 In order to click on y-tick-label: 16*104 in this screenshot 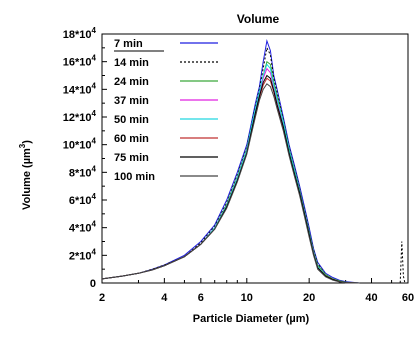, I will do `click(80, 61)`.